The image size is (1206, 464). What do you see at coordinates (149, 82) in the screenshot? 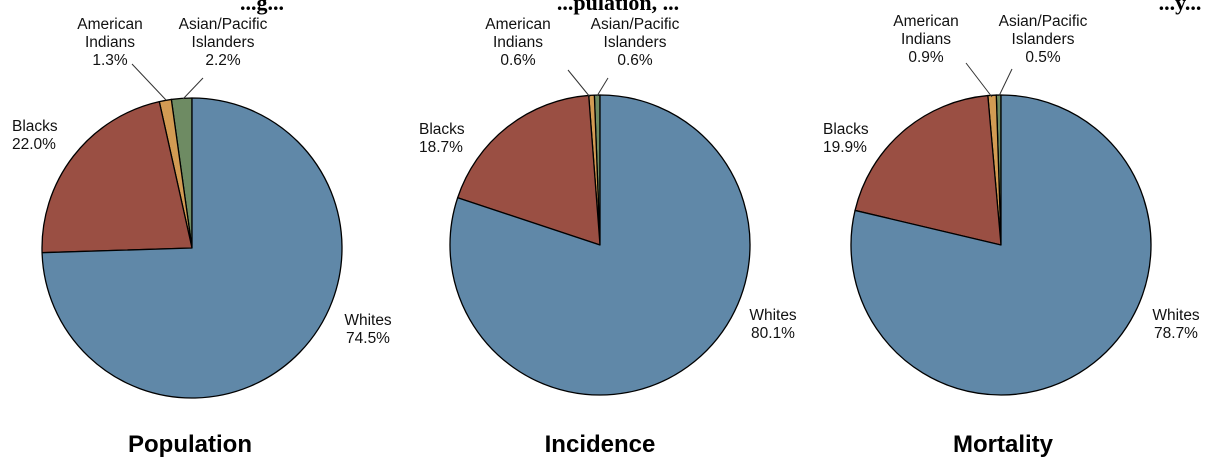
I see `leader-line-population-american-indians` at bounding box center [149, 82].